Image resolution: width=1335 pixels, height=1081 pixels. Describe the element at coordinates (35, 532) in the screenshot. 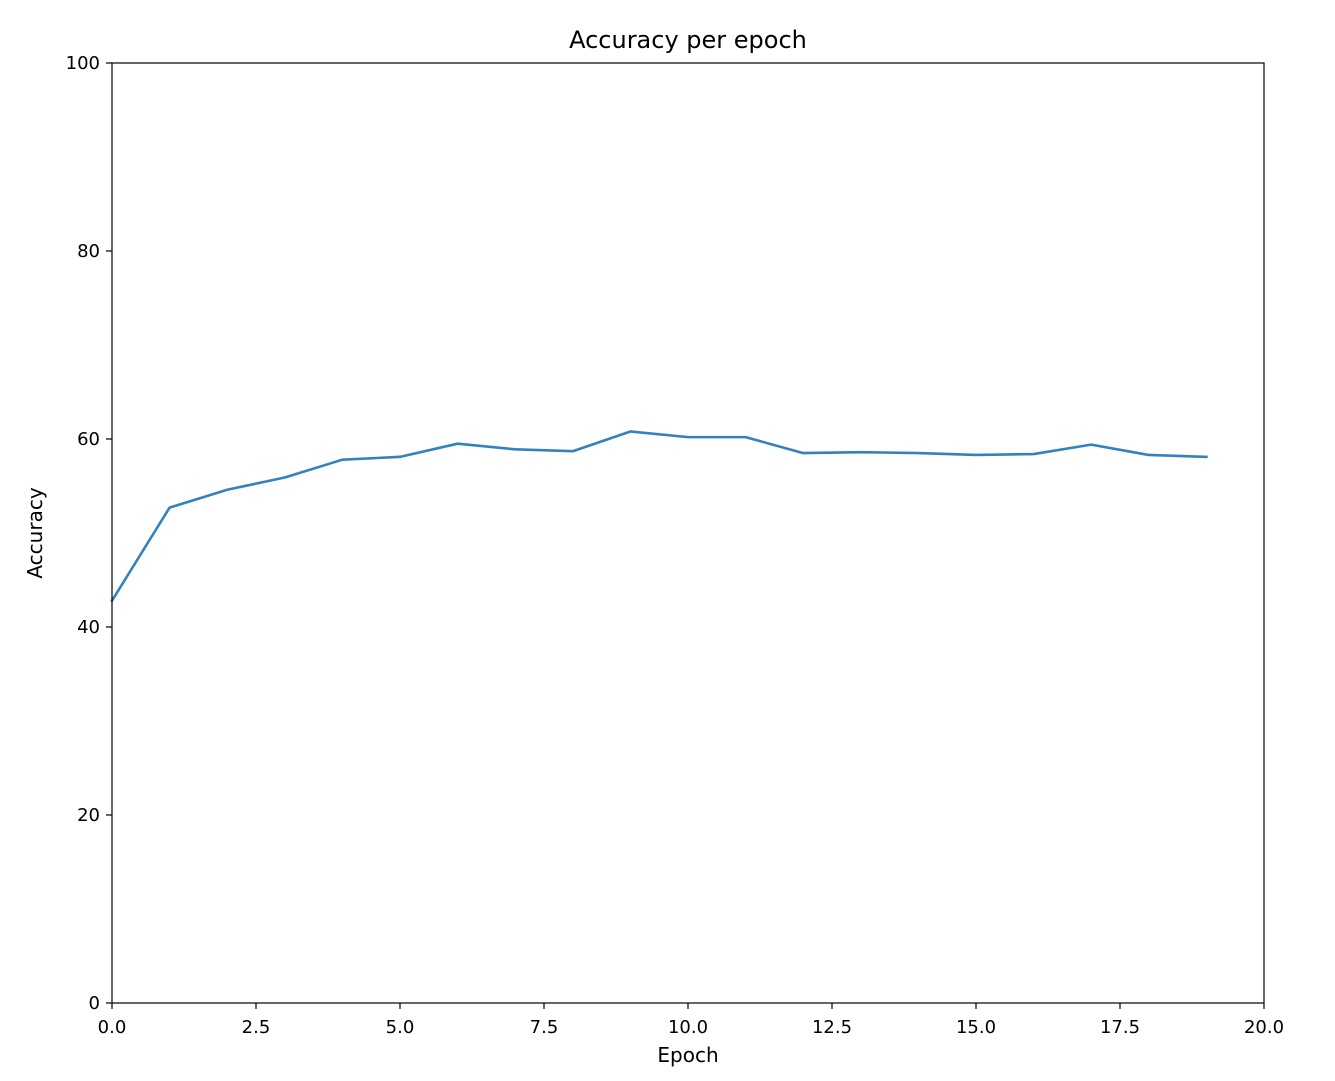

I see `y-axis-label: Accuracy` at that location.